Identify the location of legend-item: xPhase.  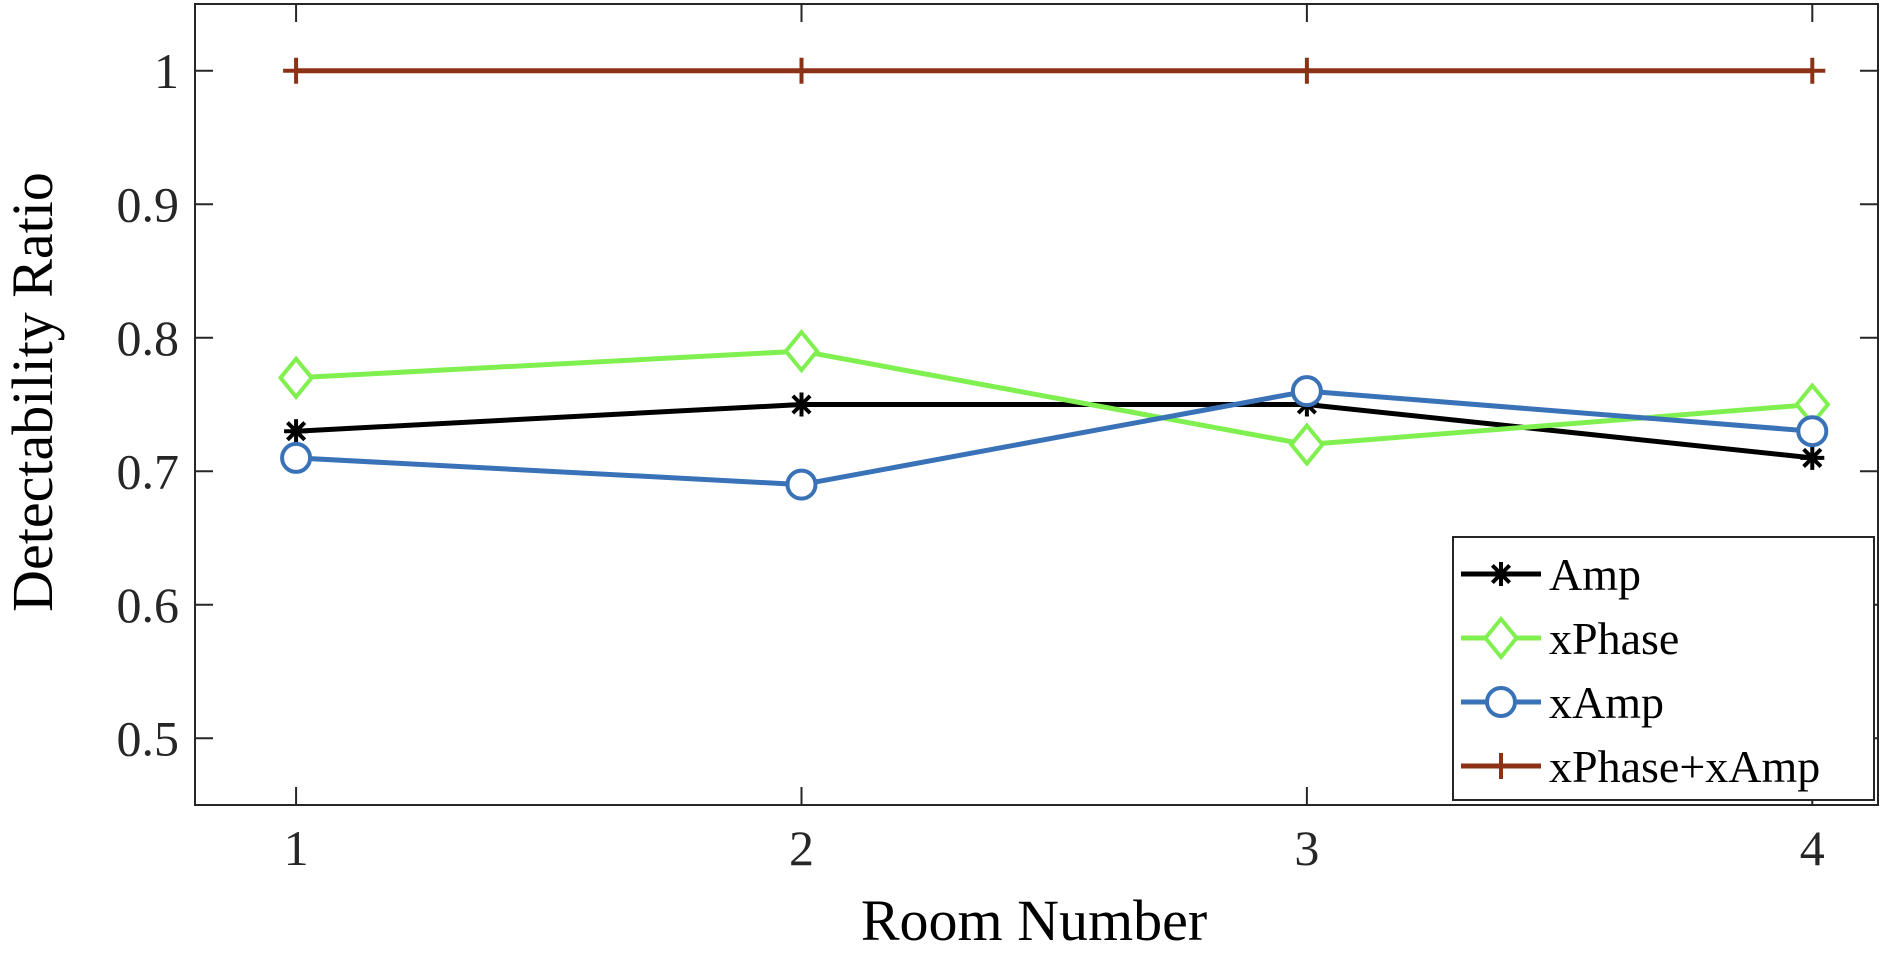
(1570, 638).